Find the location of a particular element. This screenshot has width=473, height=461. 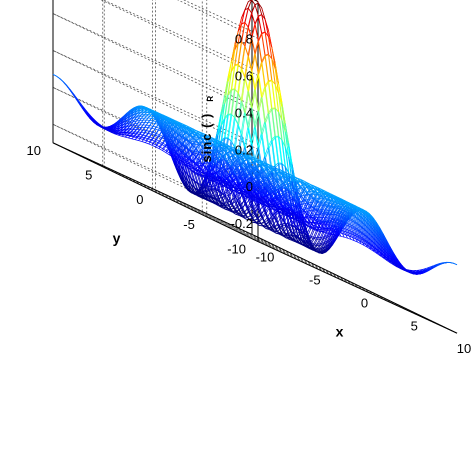

floor-edge is located at coordinates (152, 188).